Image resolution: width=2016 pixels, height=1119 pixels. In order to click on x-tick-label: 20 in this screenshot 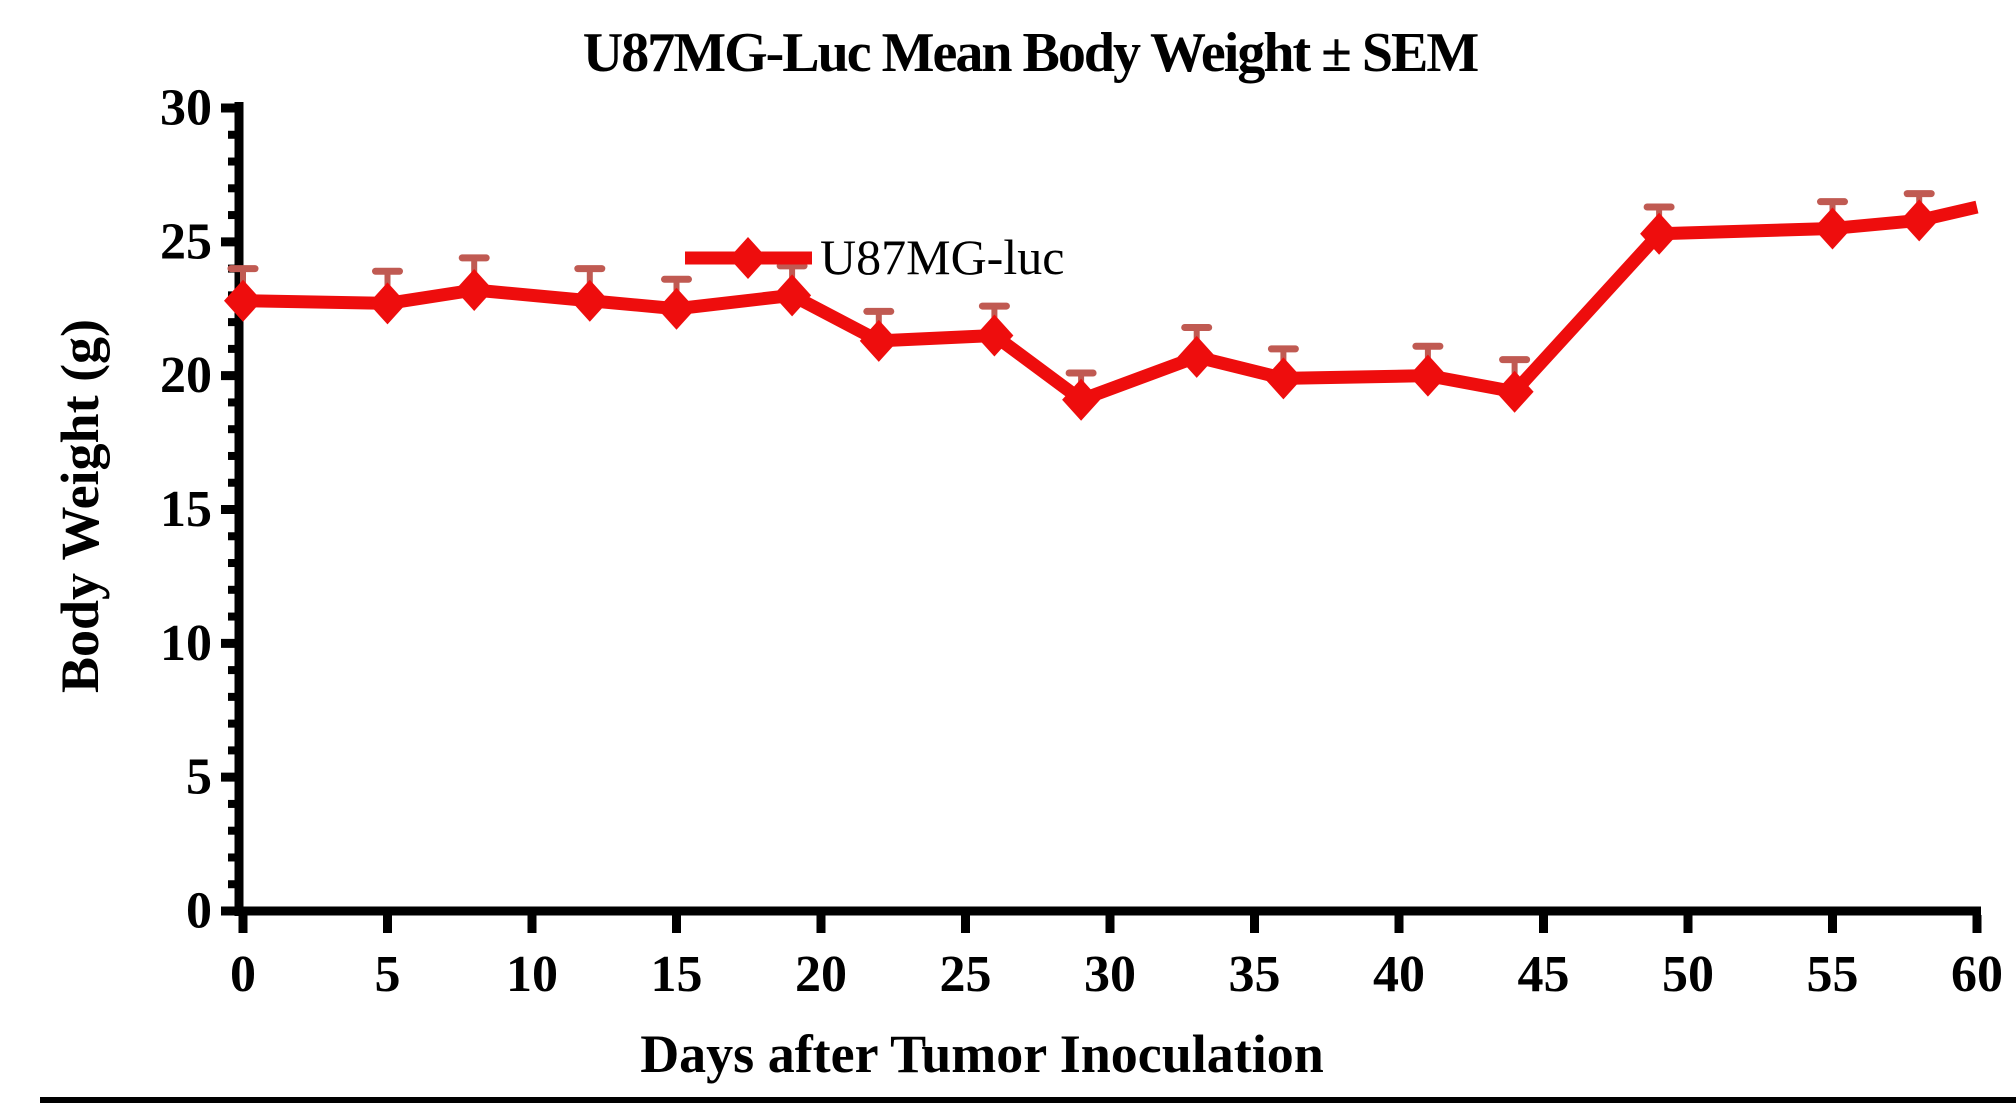, I will do `click(821, 974)`.